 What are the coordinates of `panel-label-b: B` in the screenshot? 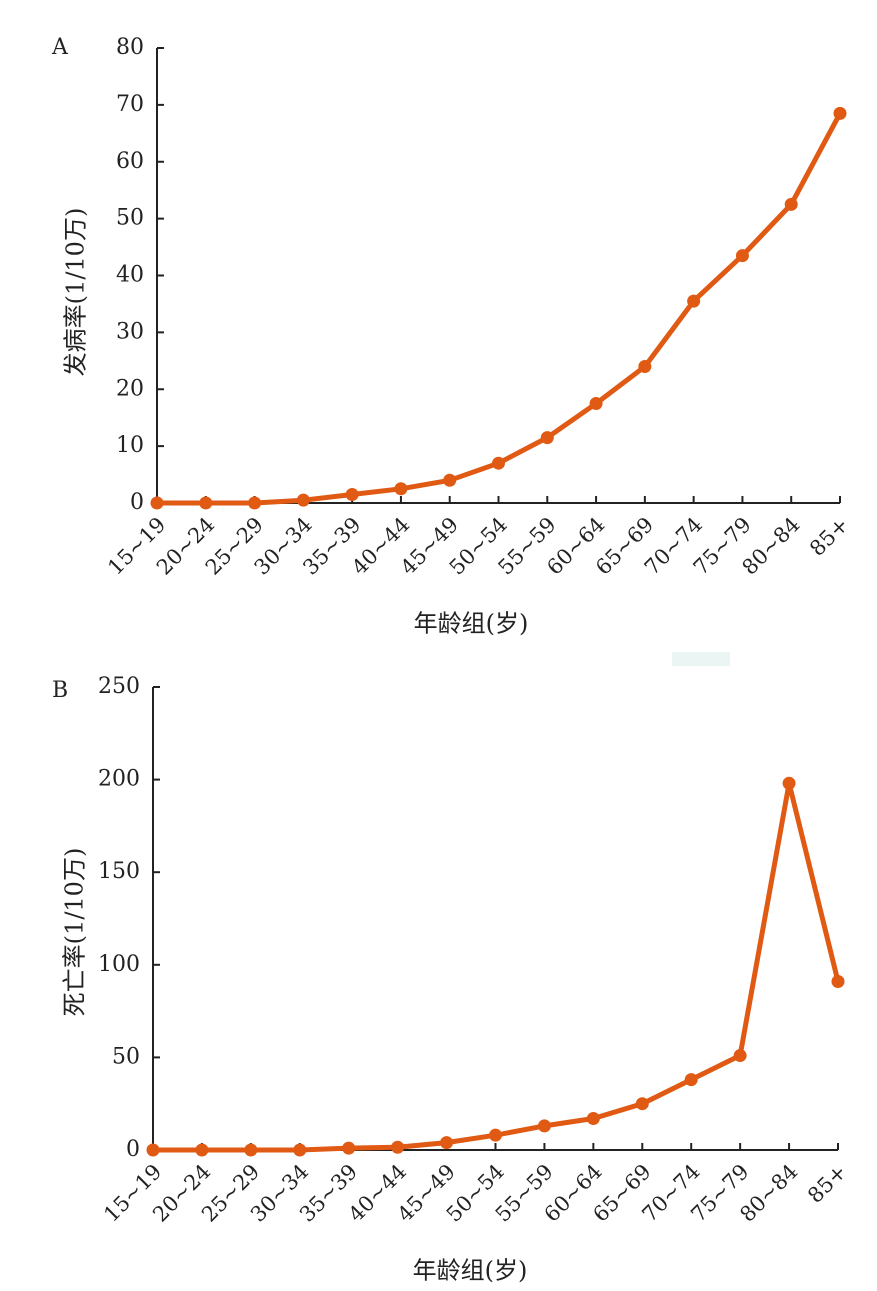 It's located at (60, 690).